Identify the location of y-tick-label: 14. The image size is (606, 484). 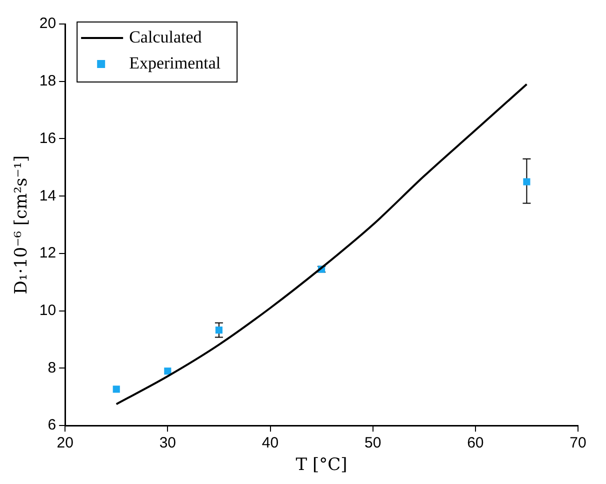
(47, 195).